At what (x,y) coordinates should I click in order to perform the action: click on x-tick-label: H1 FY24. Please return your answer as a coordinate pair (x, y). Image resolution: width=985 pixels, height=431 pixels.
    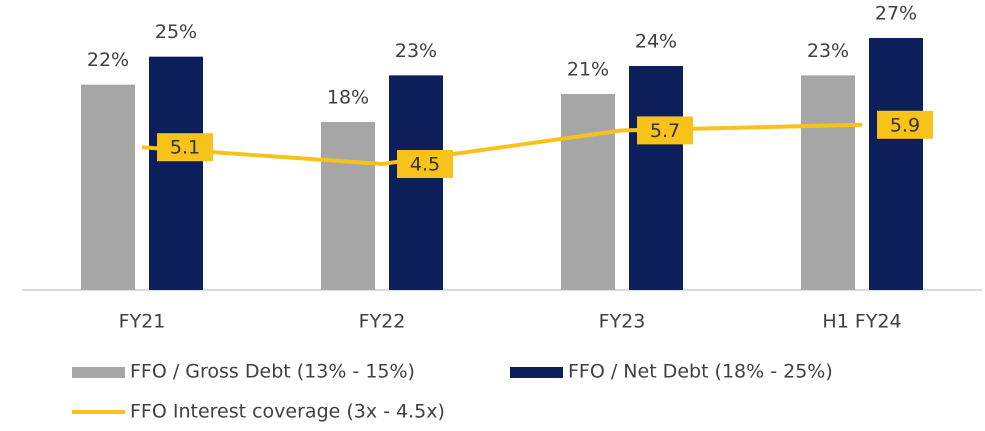
    Looking at the image, I should click on (861, 322).